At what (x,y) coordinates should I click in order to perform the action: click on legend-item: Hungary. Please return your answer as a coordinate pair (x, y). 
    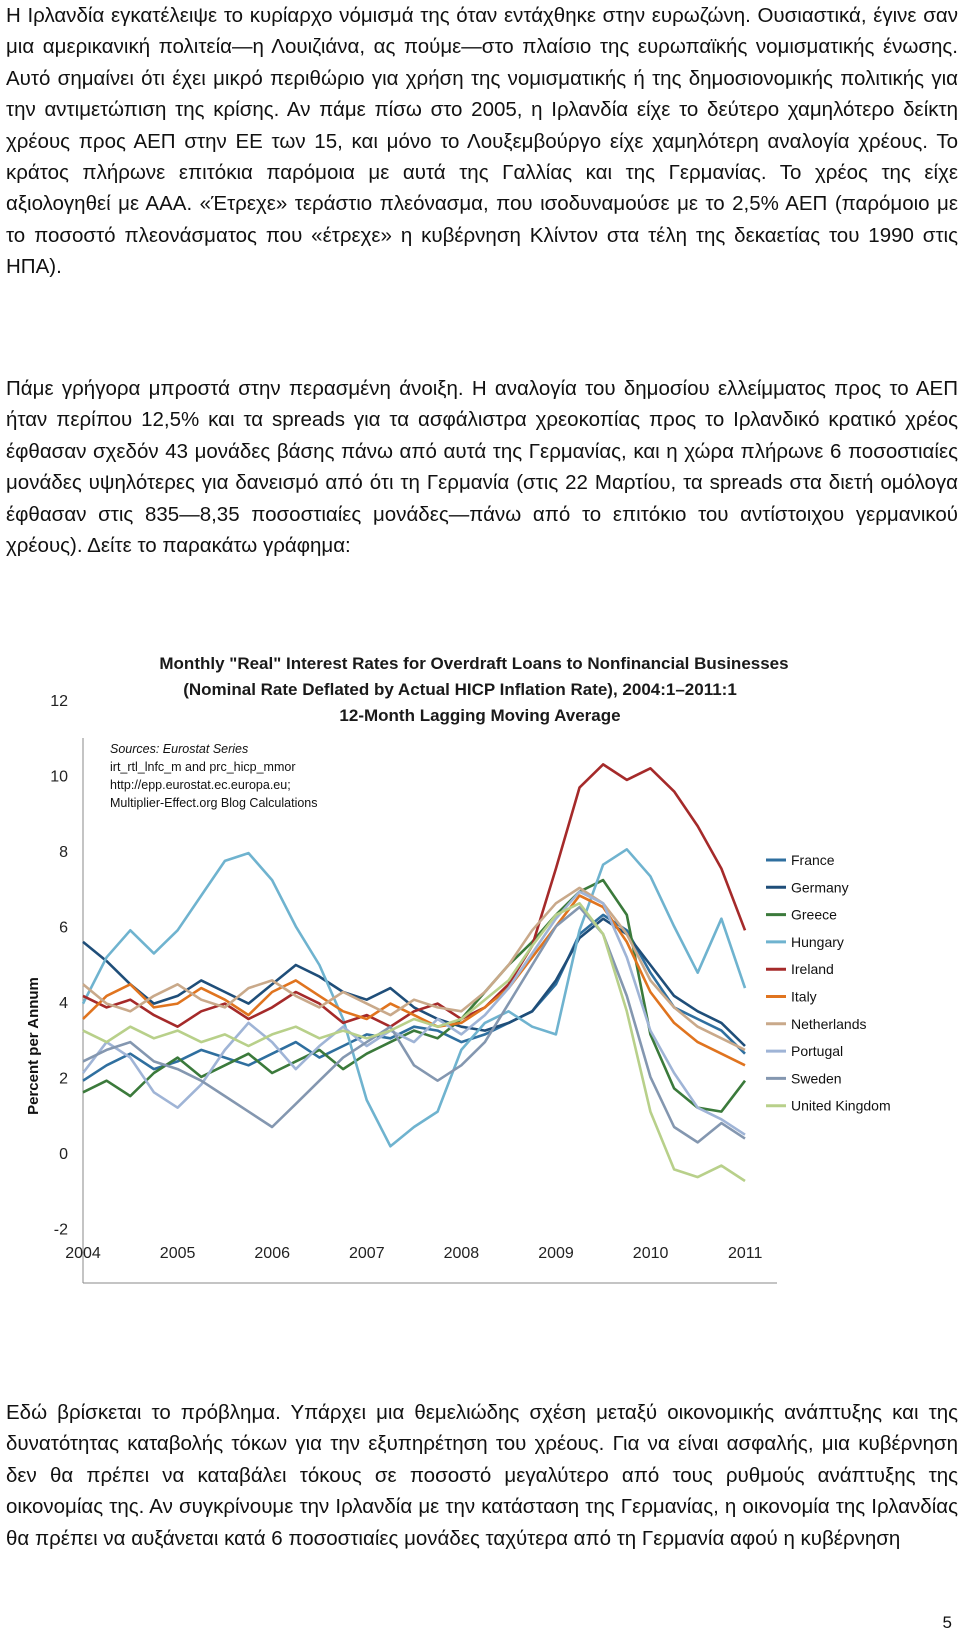
    Looking at the image, I should click on (805, 942).